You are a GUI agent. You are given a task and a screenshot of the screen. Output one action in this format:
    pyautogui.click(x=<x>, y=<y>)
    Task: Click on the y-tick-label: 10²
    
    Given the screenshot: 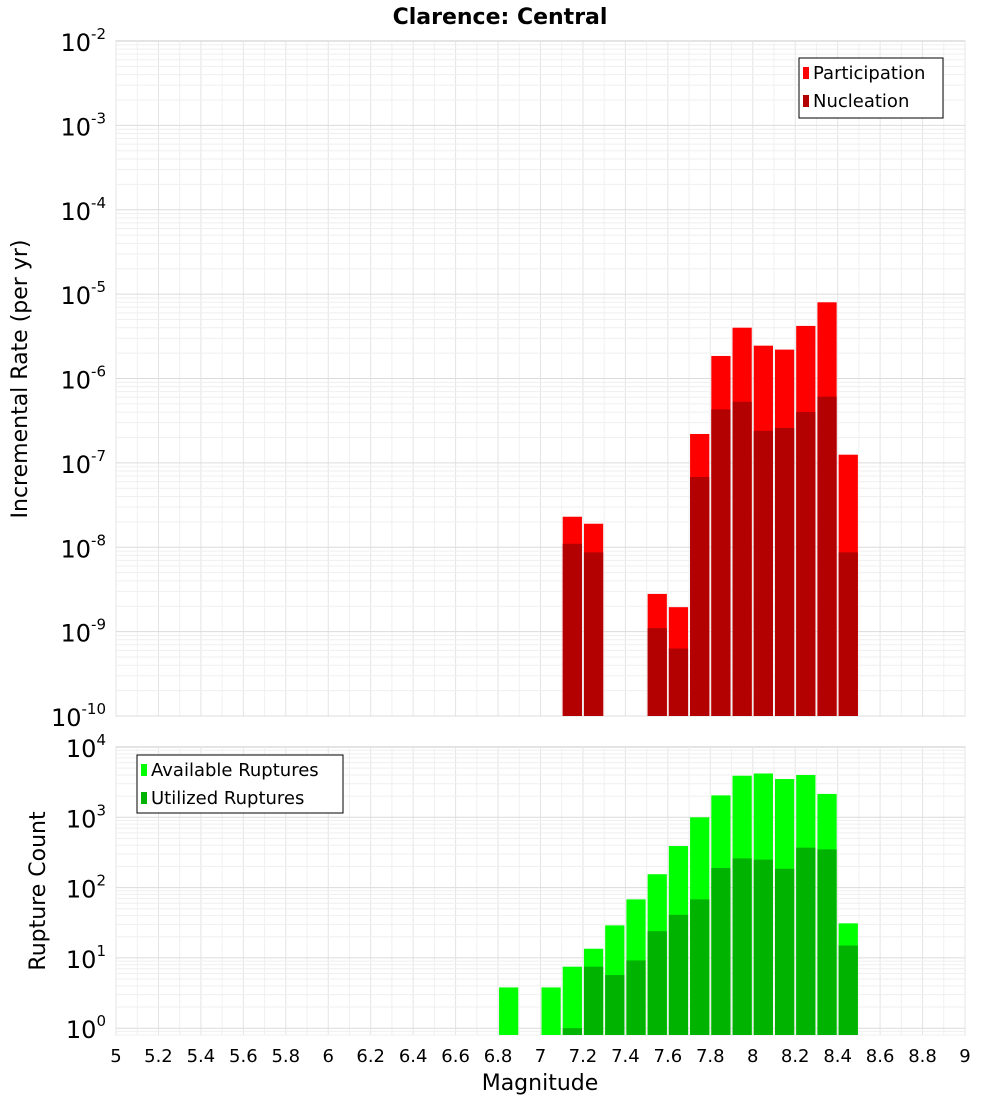 What is the action you would take?
    pyautogui.click(x=86, y=888)
    